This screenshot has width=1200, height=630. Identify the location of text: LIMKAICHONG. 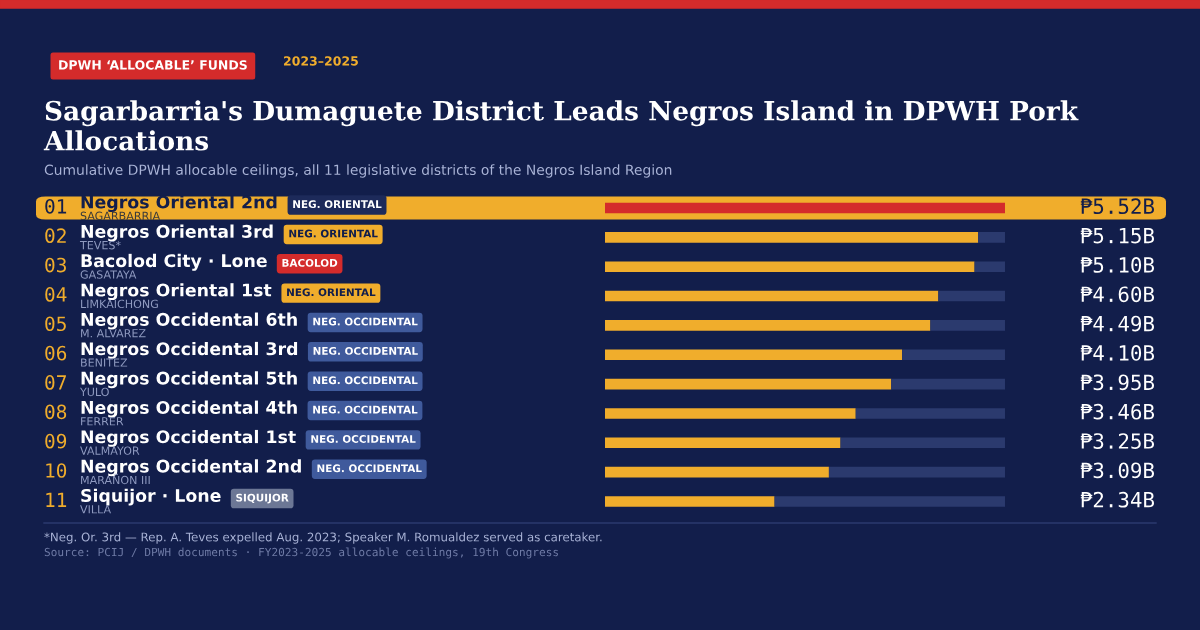
(119, 304).